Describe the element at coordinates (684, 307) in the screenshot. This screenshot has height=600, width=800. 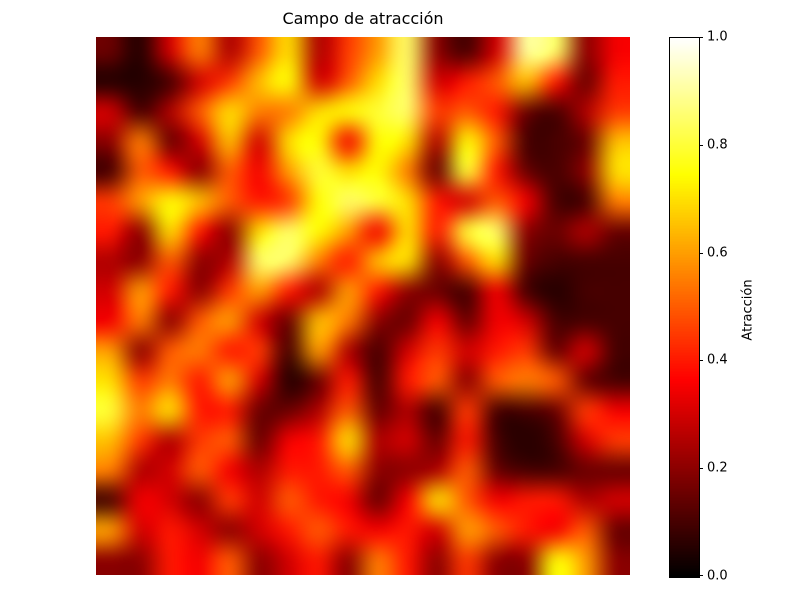
I see `colorbar-gradient` at that location.